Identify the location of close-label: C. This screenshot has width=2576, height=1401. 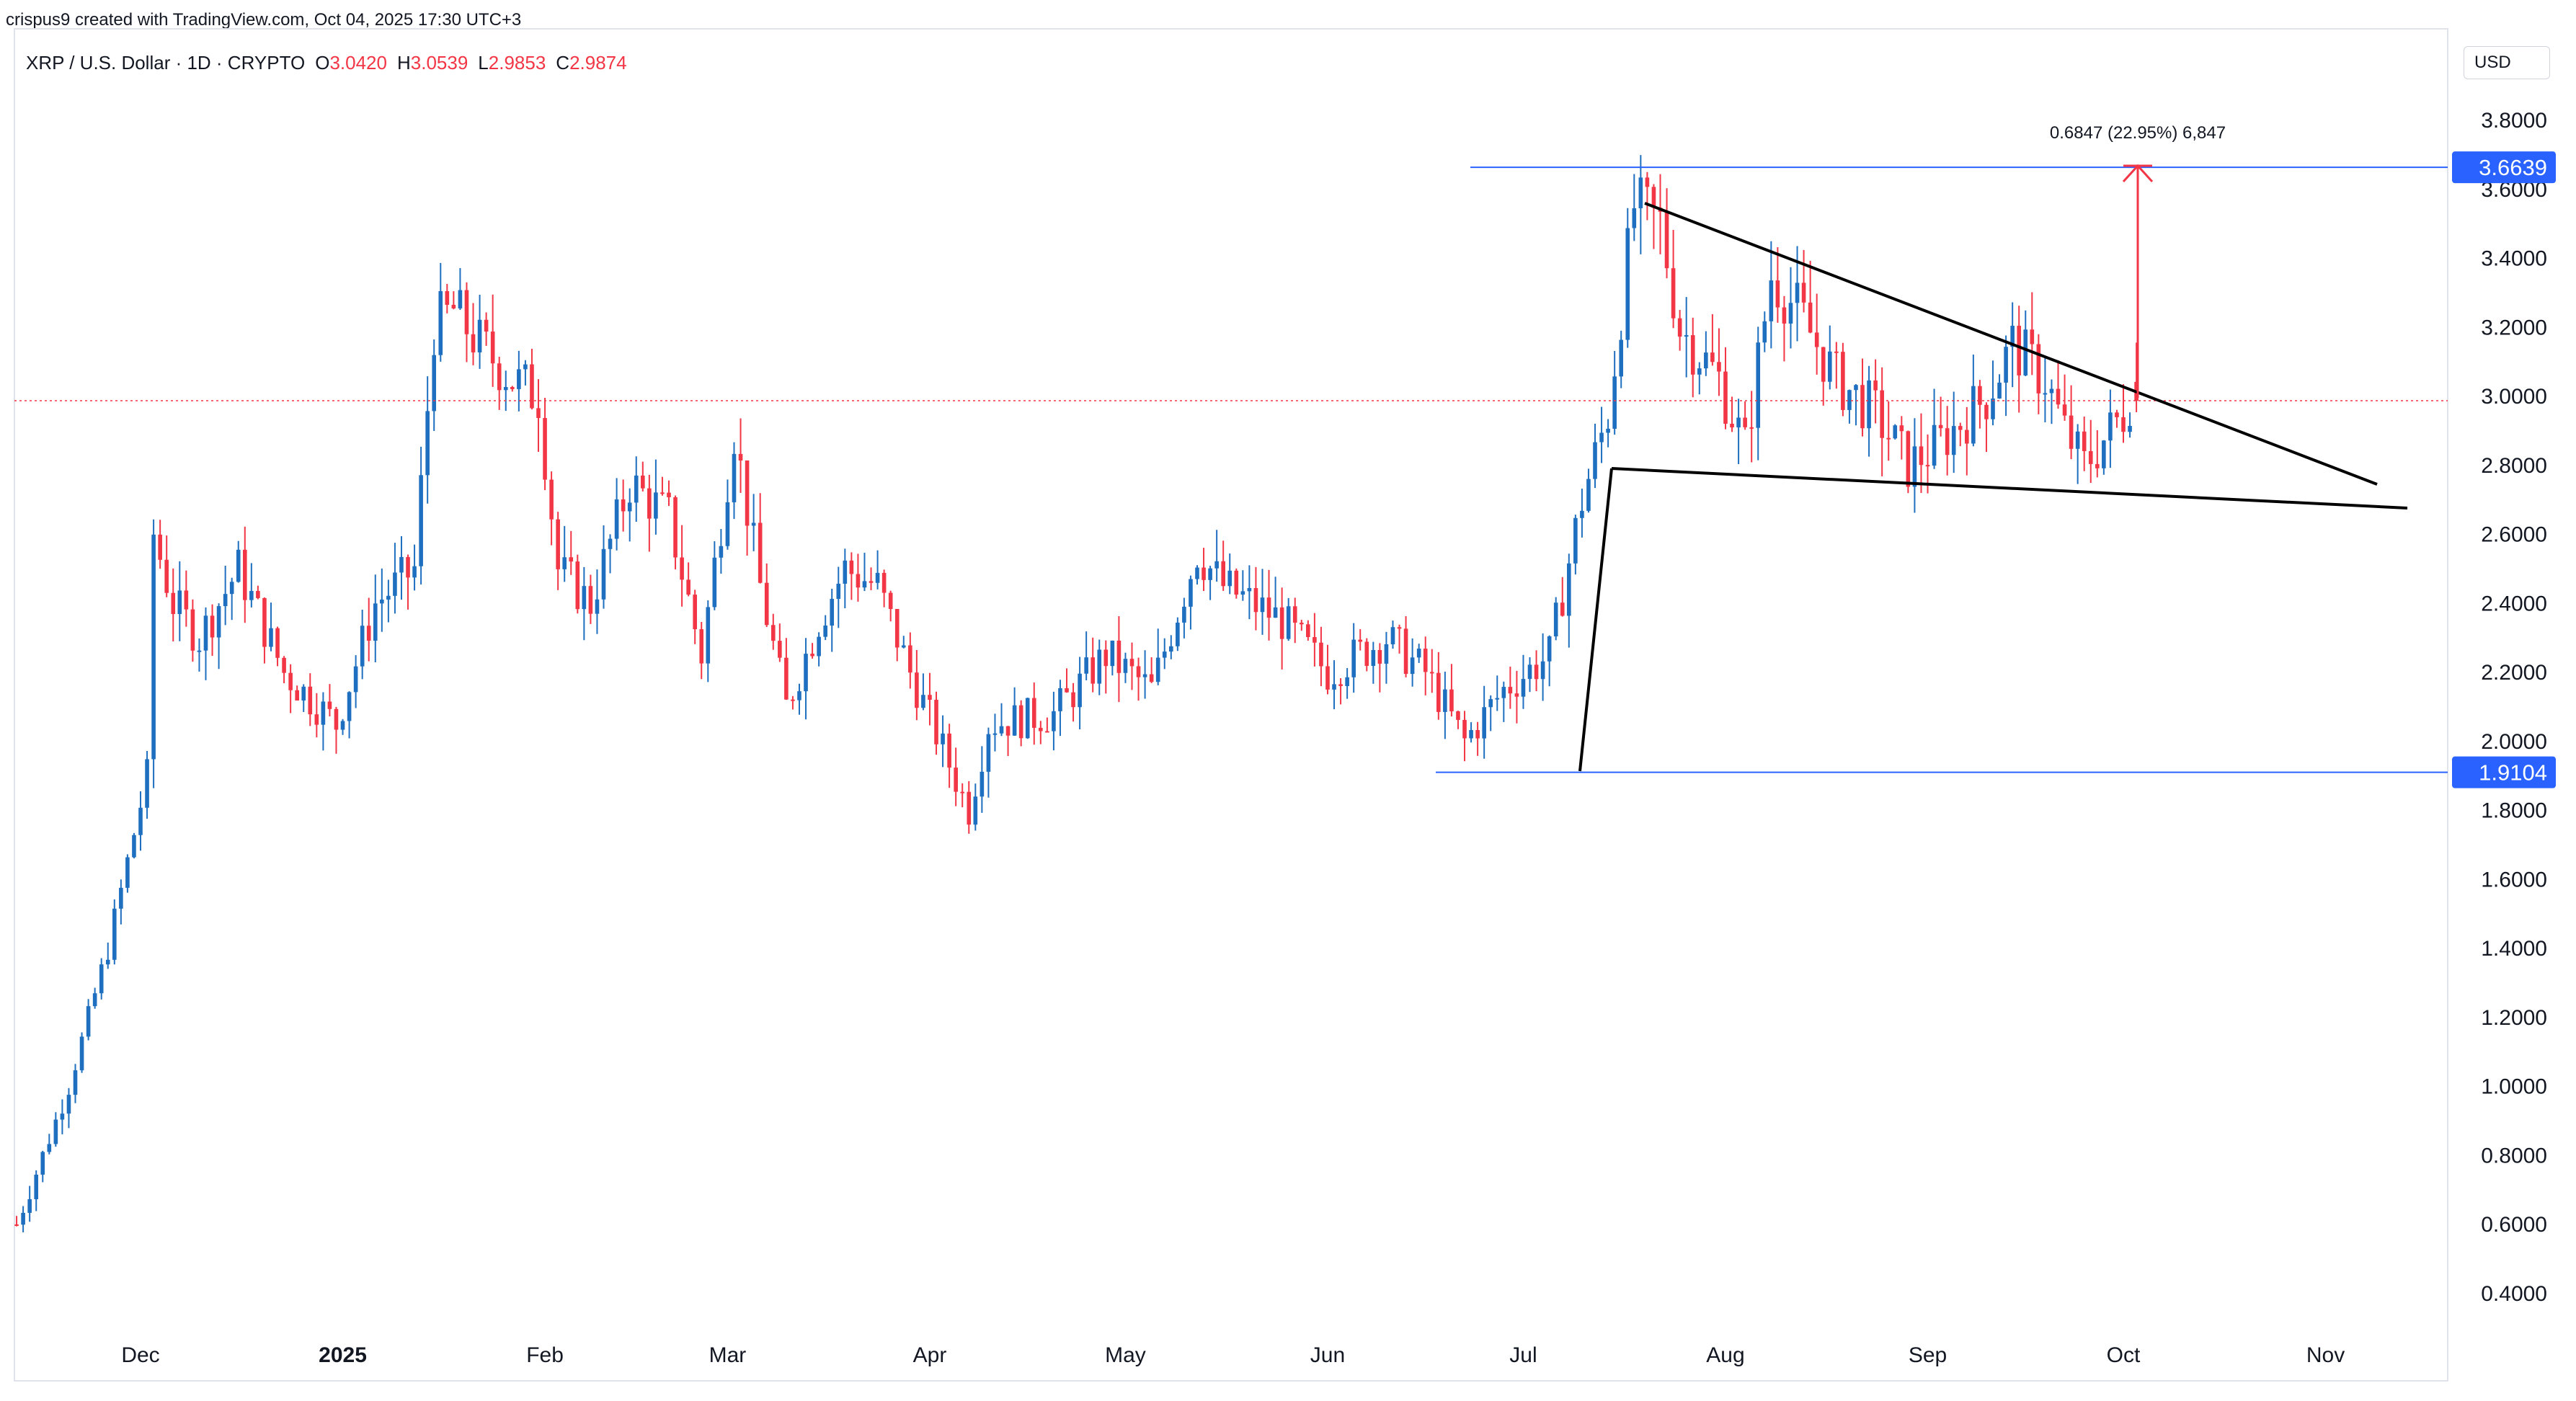
(563, 63).